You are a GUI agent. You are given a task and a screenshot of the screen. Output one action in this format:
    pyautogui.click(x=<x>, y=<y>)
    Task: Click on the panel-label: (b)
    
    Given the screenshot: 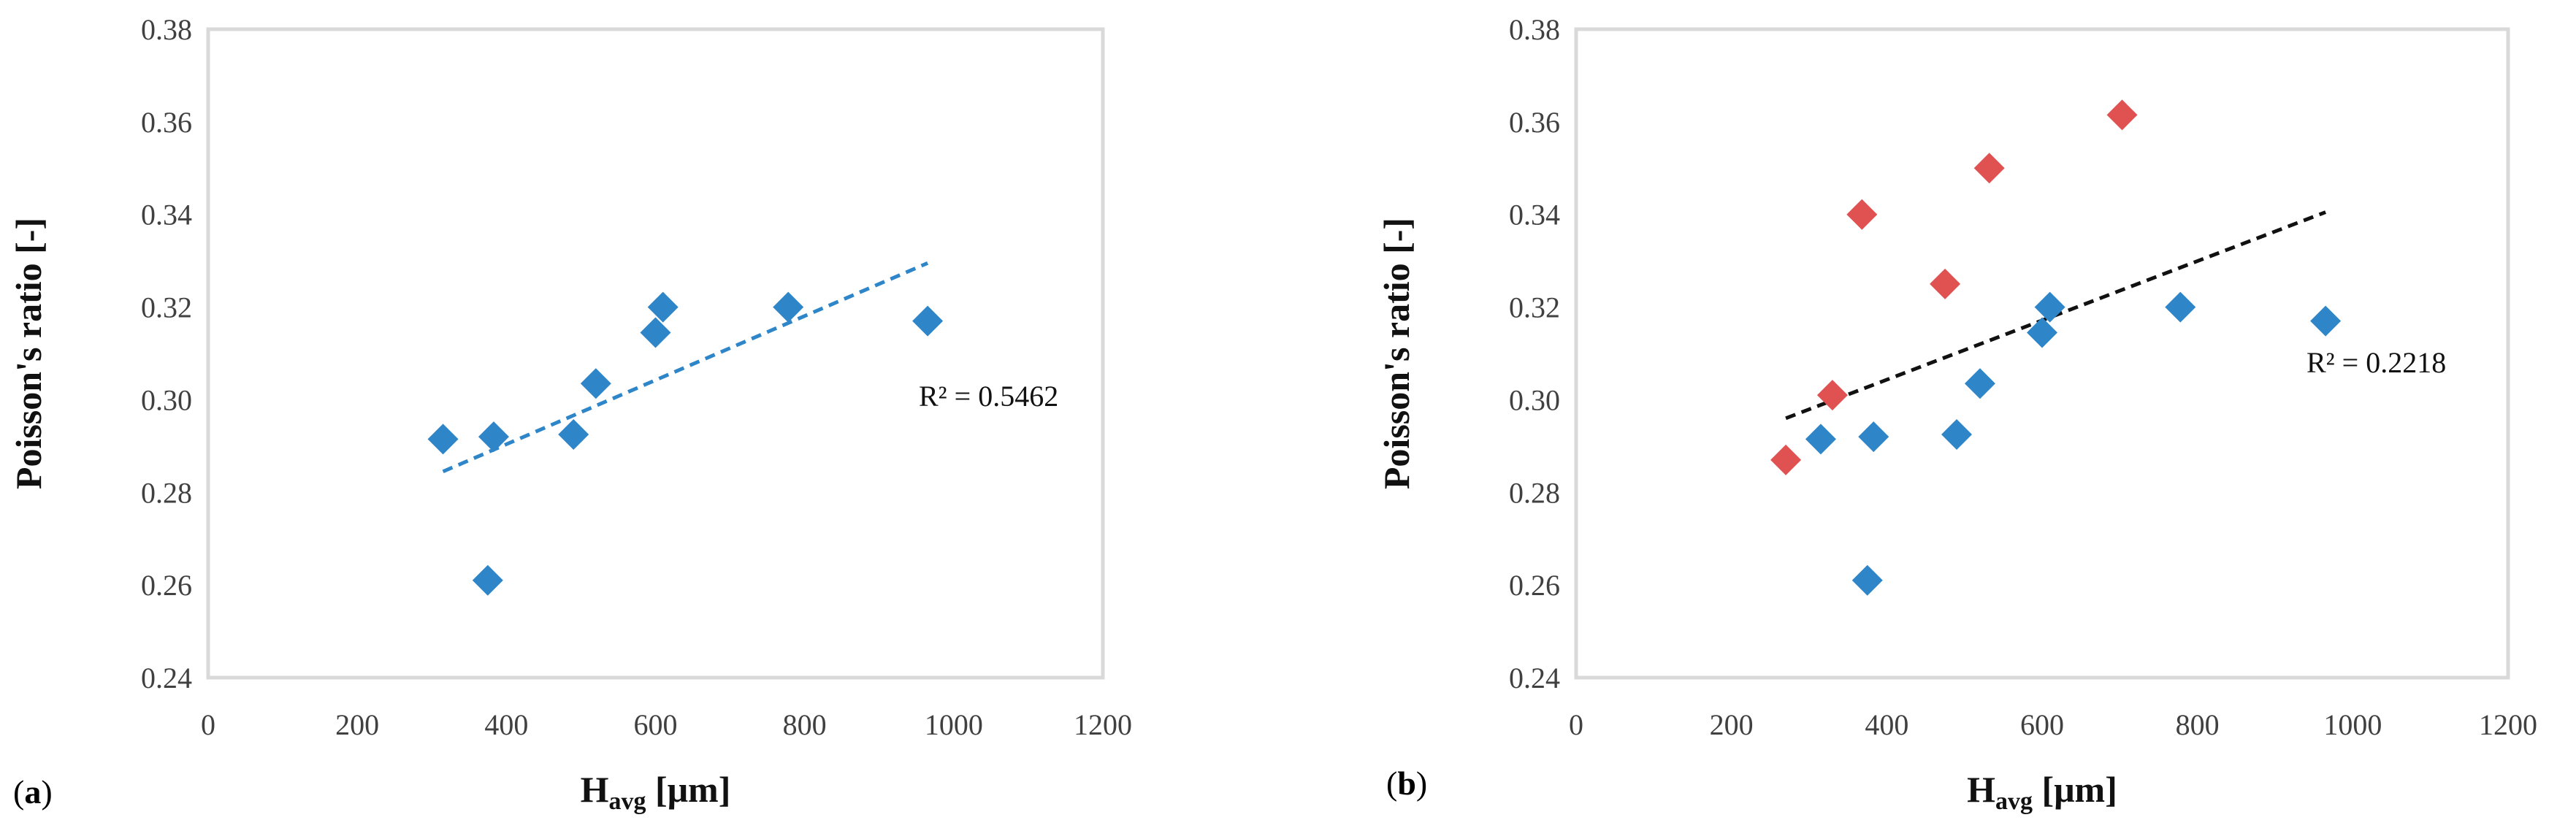 What is the action you would take?
    pyautogui.click(x=1406, y=783)
    